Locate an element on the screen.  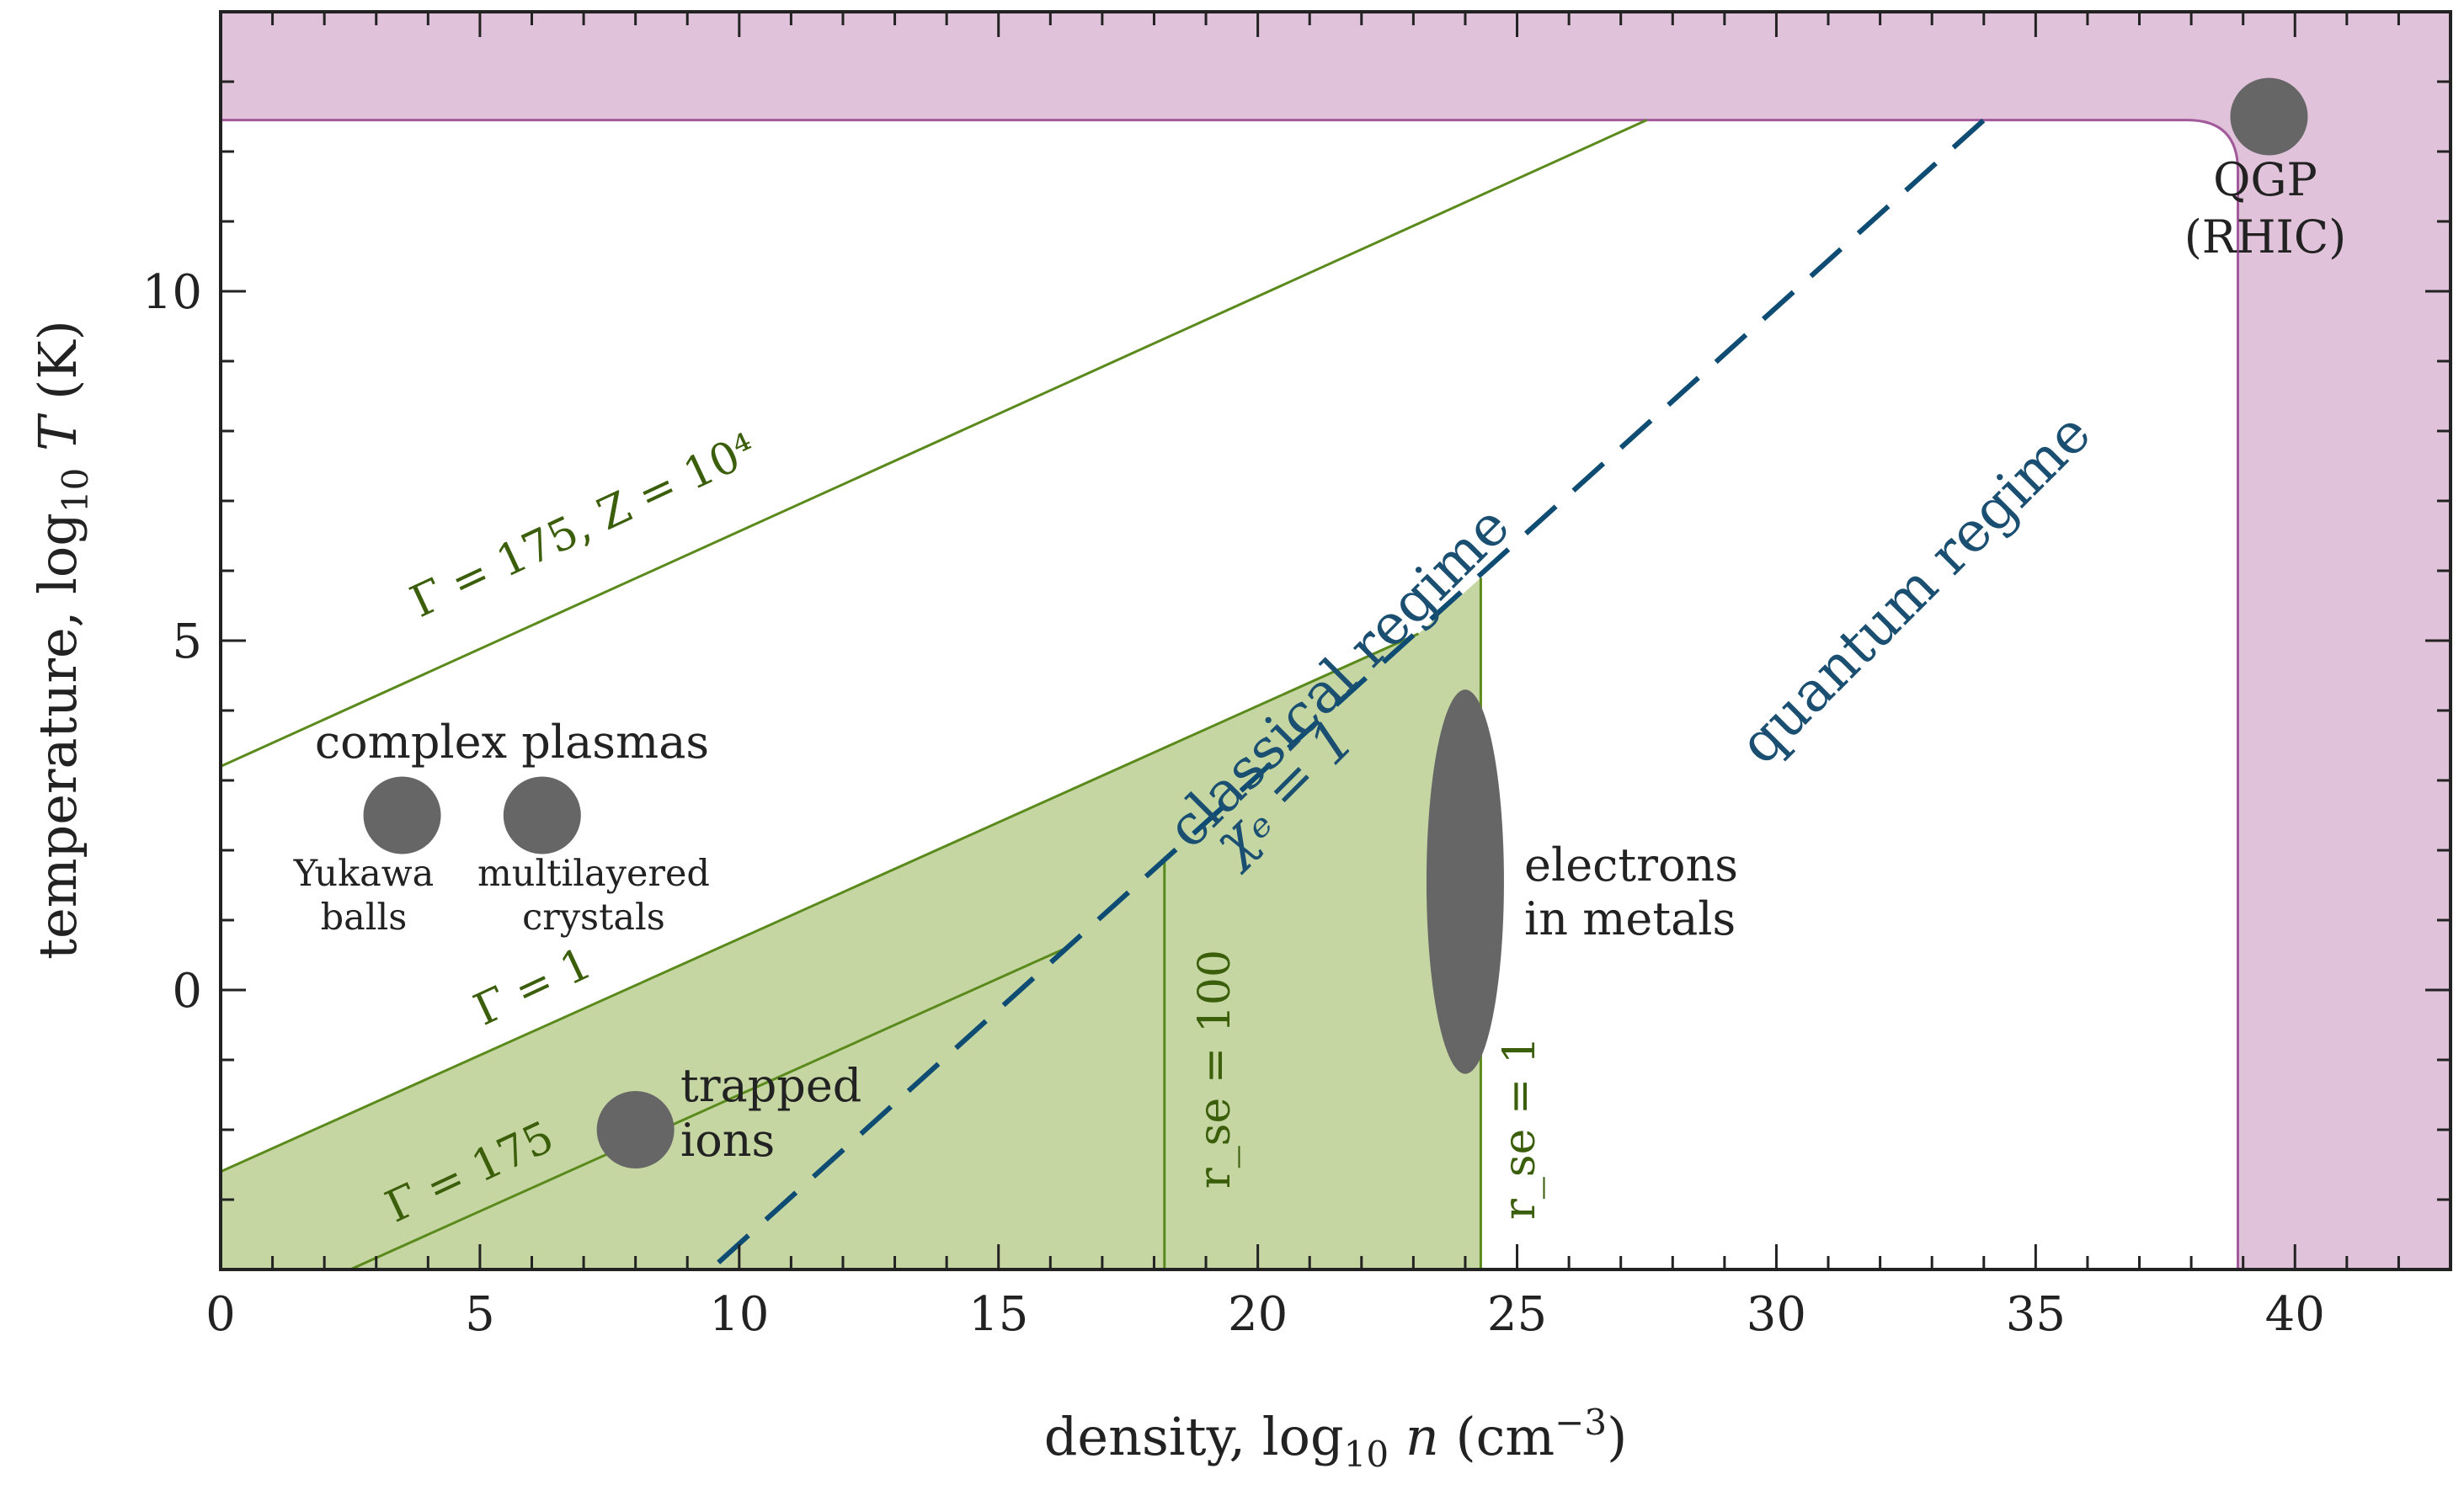
y-tick-label: 10 is located at coordinates (172, 293).